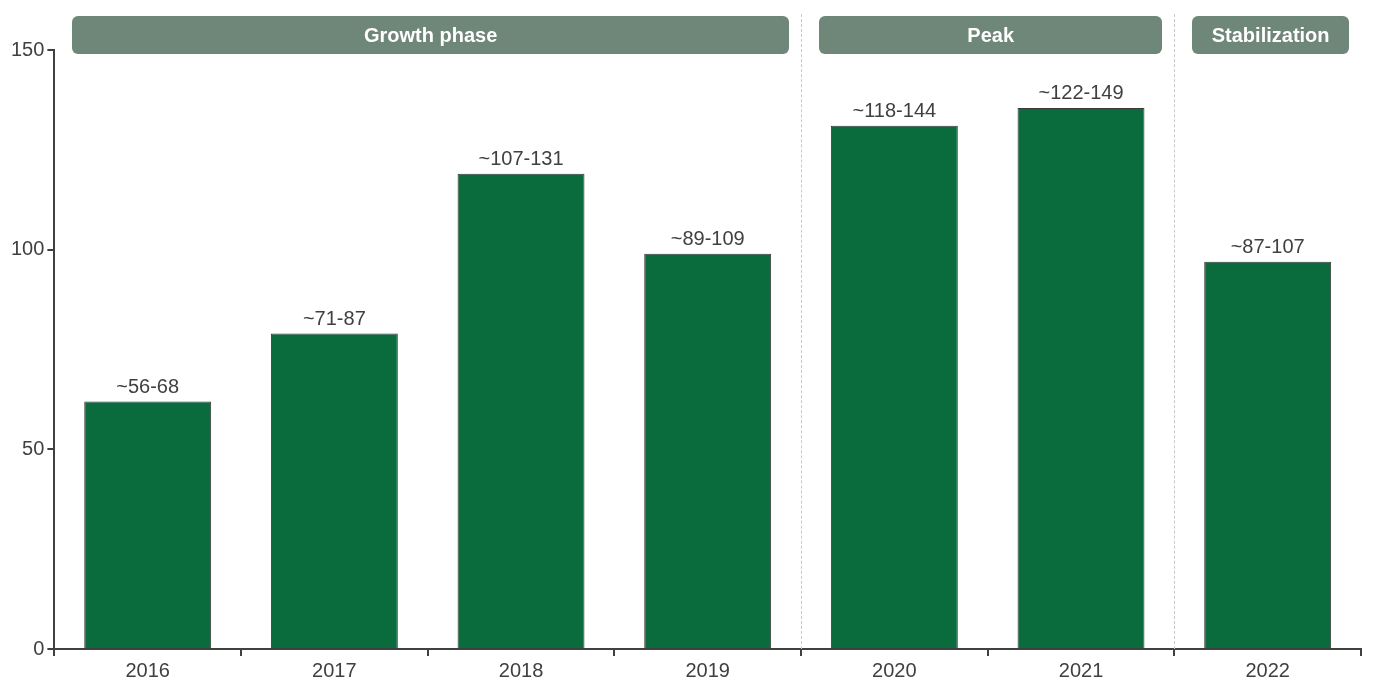 The height and width of the screenshot is (694, 1383). I want to click on x-tick-label: 2022, so click(1267, 669).